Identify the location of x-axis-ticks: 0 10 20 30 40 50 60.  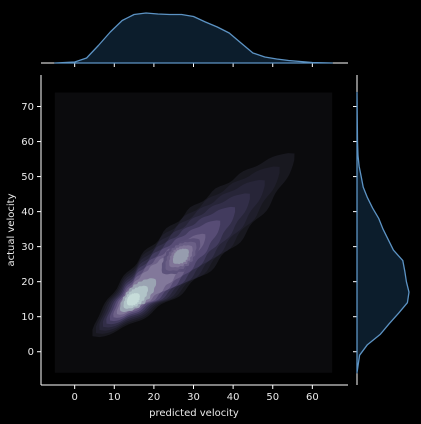
(195, 394).